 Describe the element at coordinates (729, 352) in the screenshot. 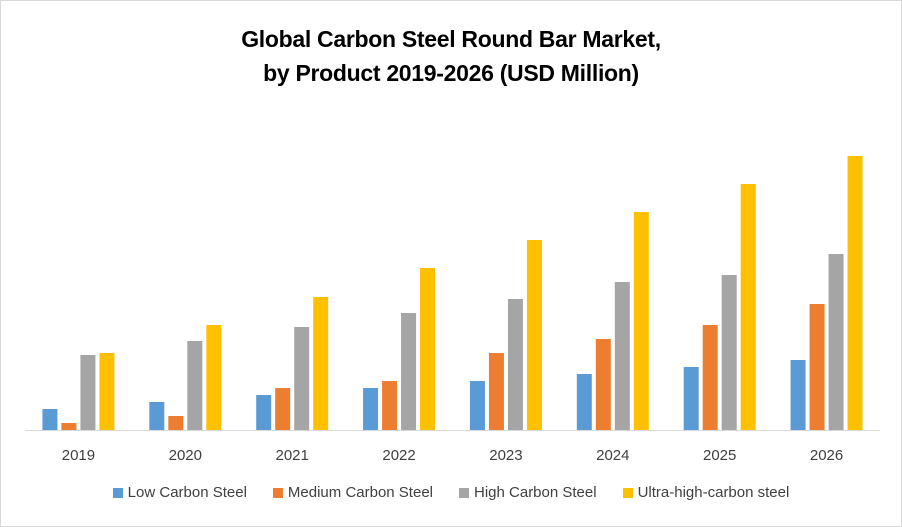

I see `bar-high-carbon-steel-2025` at that location.